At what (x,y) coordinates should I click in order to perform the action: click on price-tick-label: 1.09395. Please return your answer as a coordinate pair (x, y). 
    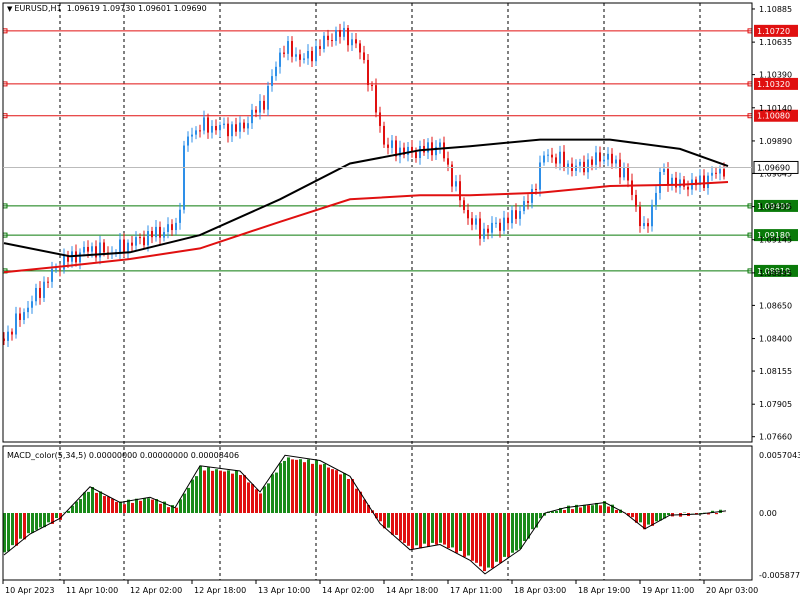
    Looking at the image, I should click on (775, 207).